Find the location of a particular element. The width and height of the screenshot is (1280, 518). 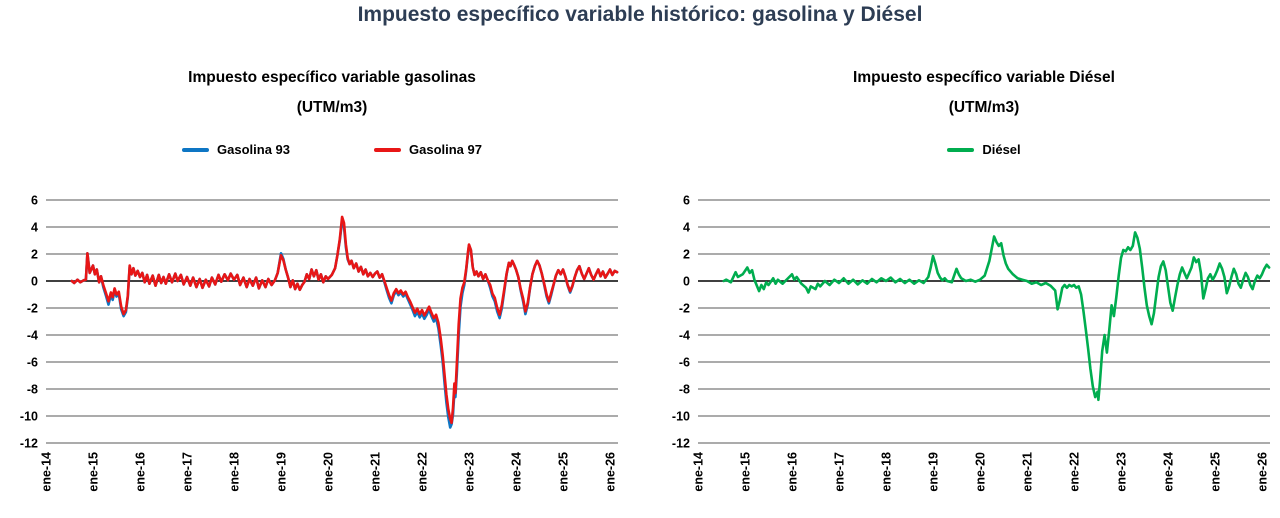

gasolina-93-line-icon is located at coordinates (196, 149).